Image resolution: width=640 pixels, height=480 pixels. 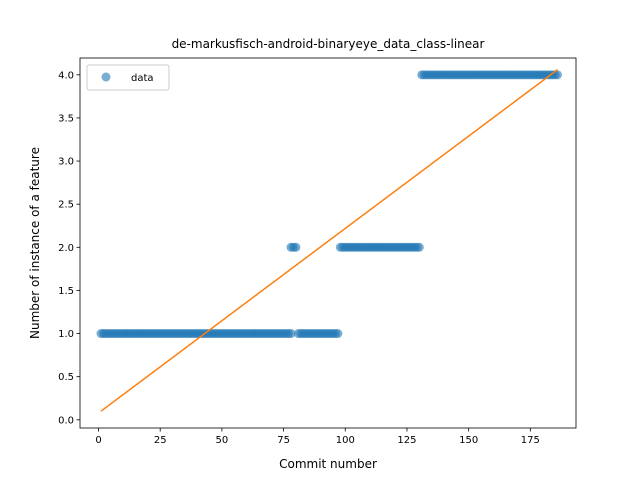 I want to click on legend-frame, so click(x=128, y=77).